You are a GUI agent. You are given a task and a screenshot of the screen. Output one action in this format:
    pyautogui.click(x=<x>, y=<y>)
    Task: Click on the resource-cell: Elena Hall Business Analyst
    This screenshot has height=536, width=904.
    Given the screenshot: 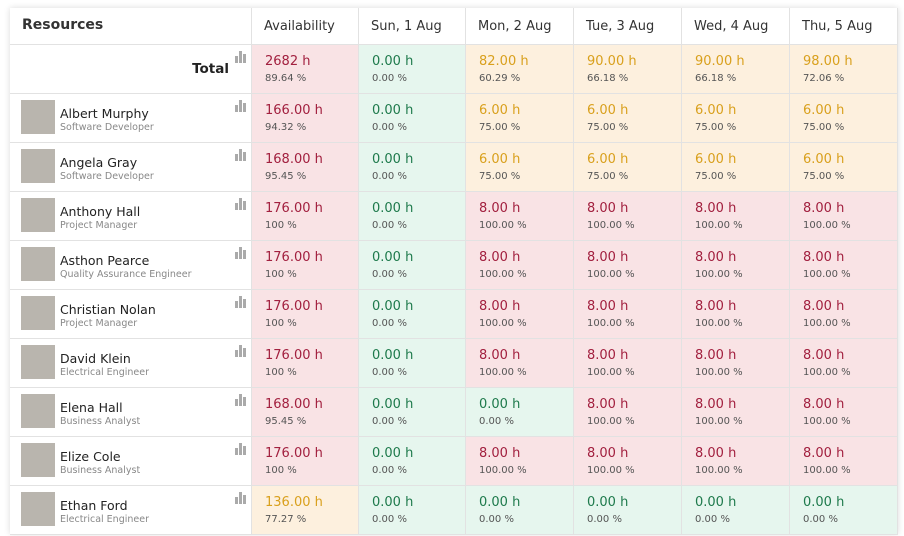 What is the action you would take?
    pyautogui.click(x=131, y=412)
    